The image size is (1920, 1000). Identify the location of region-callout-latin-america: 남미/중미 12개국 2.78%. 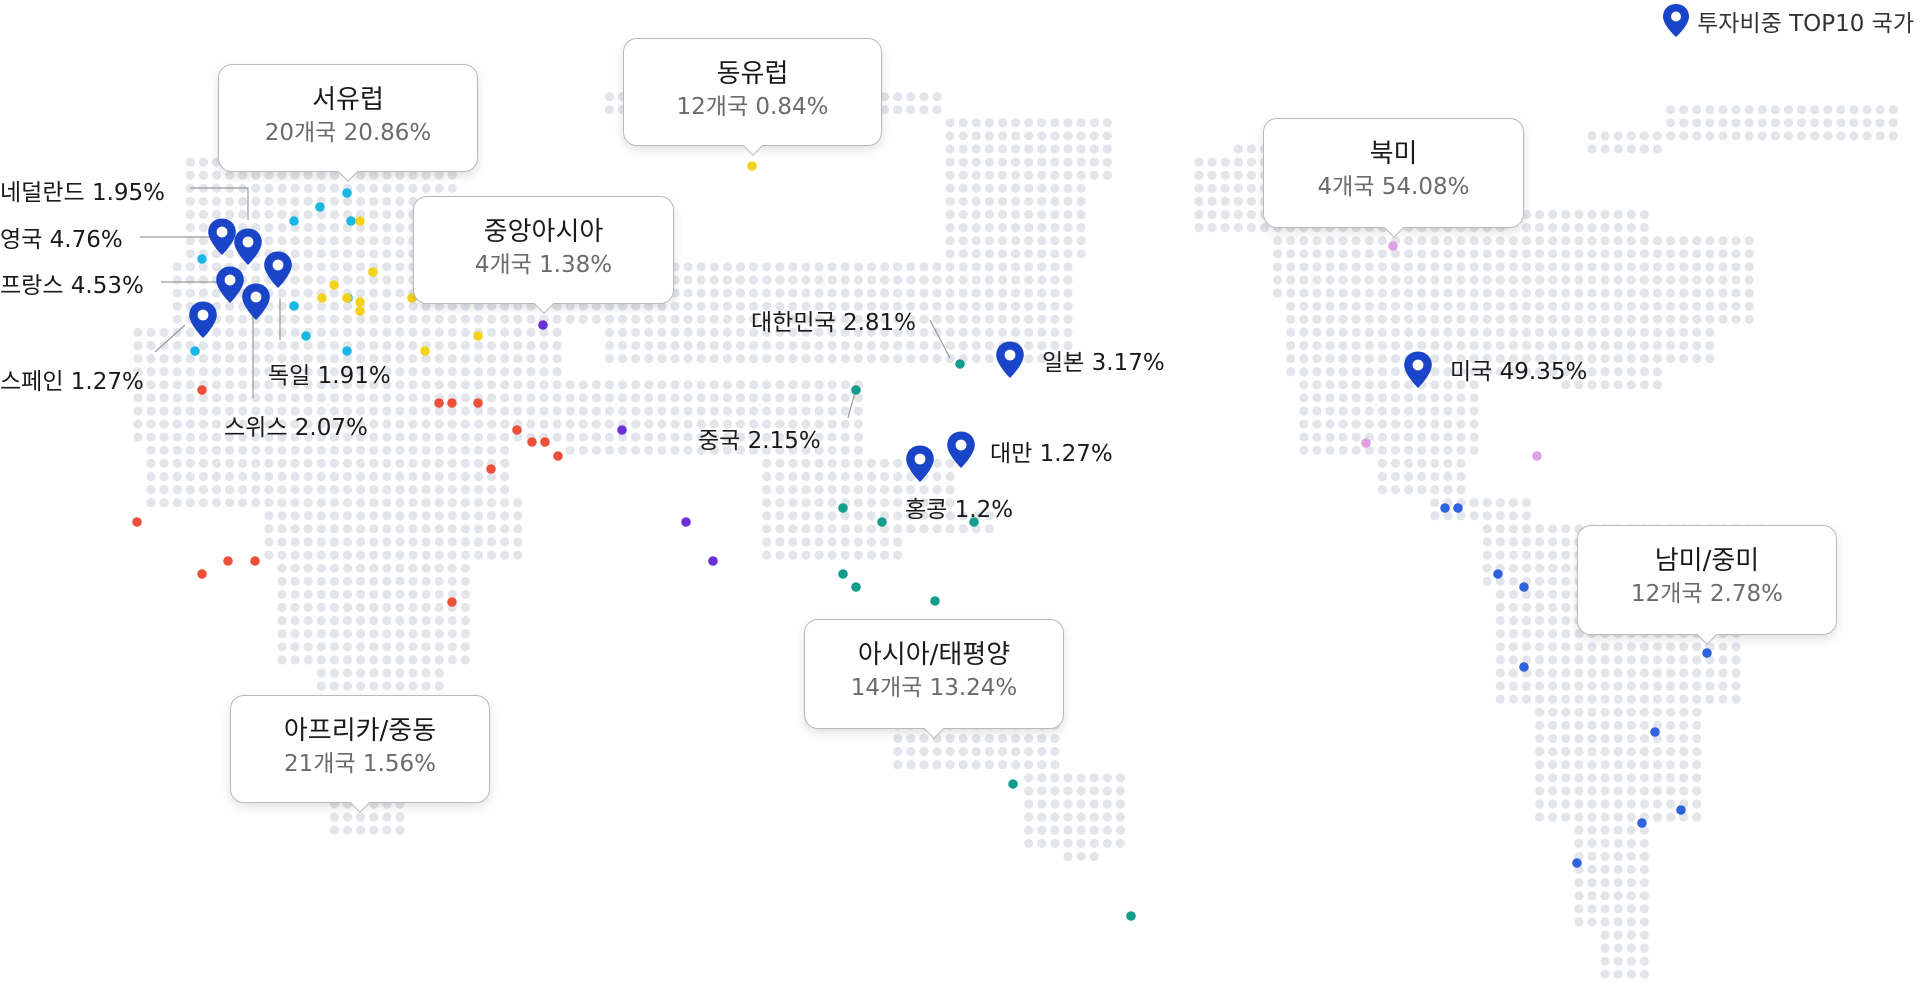
(1707, 580).